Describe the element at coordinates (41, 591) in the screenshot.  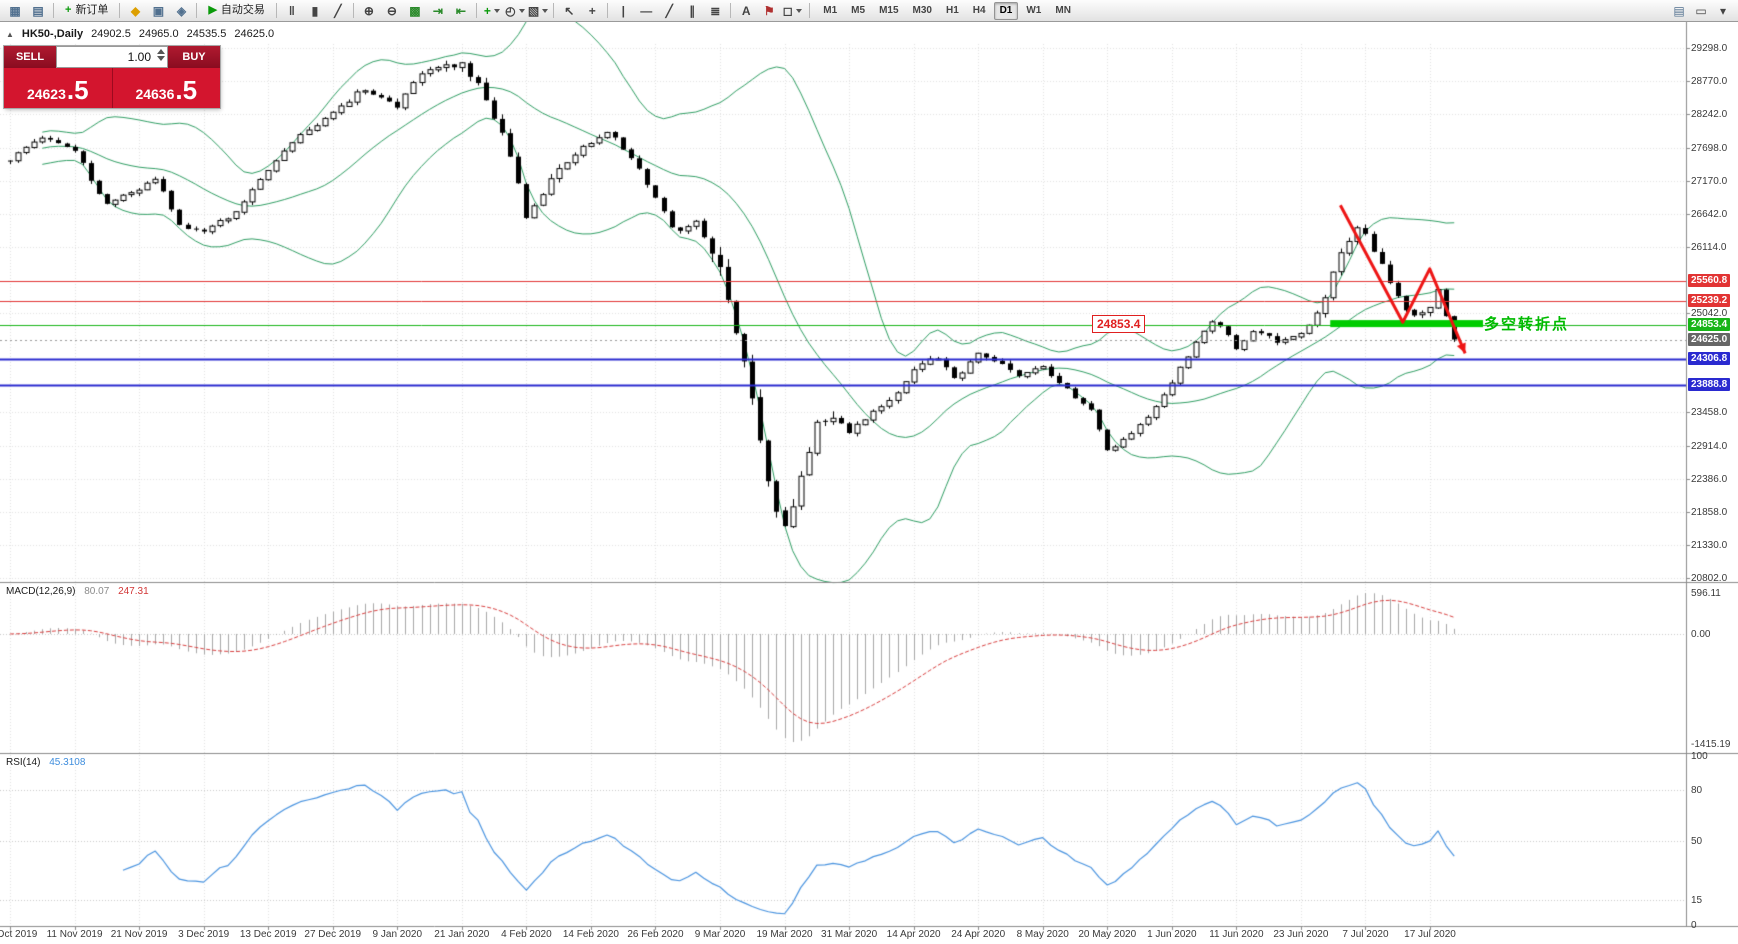
I see `macd-title: MACD(12,26,9)` at that location.